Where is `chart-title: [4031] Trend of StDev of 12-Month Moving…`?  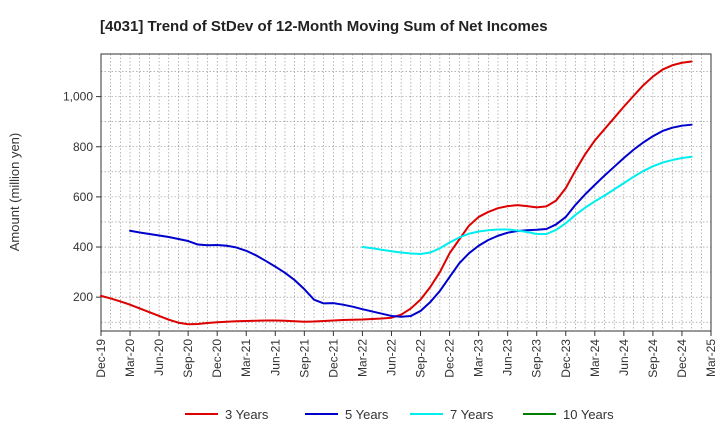
chart-title: [4031] Trend of StDev of 12-Month Moving… is located at coordinates (324, 26).